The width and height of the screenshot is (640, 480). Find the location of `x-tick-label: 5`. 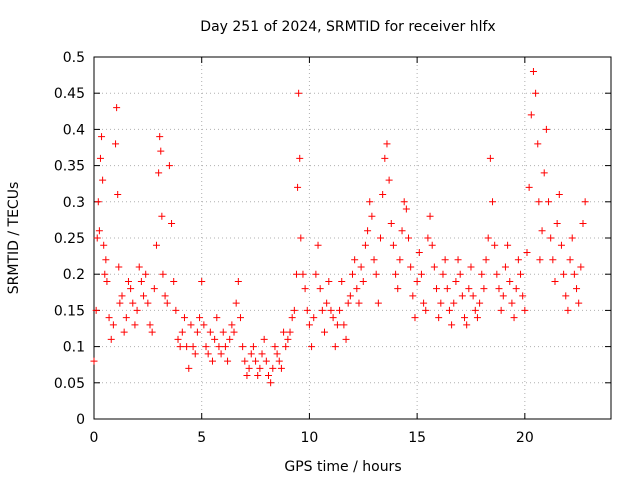

x-tick-label: 5 is located at coordinates (201, 438).